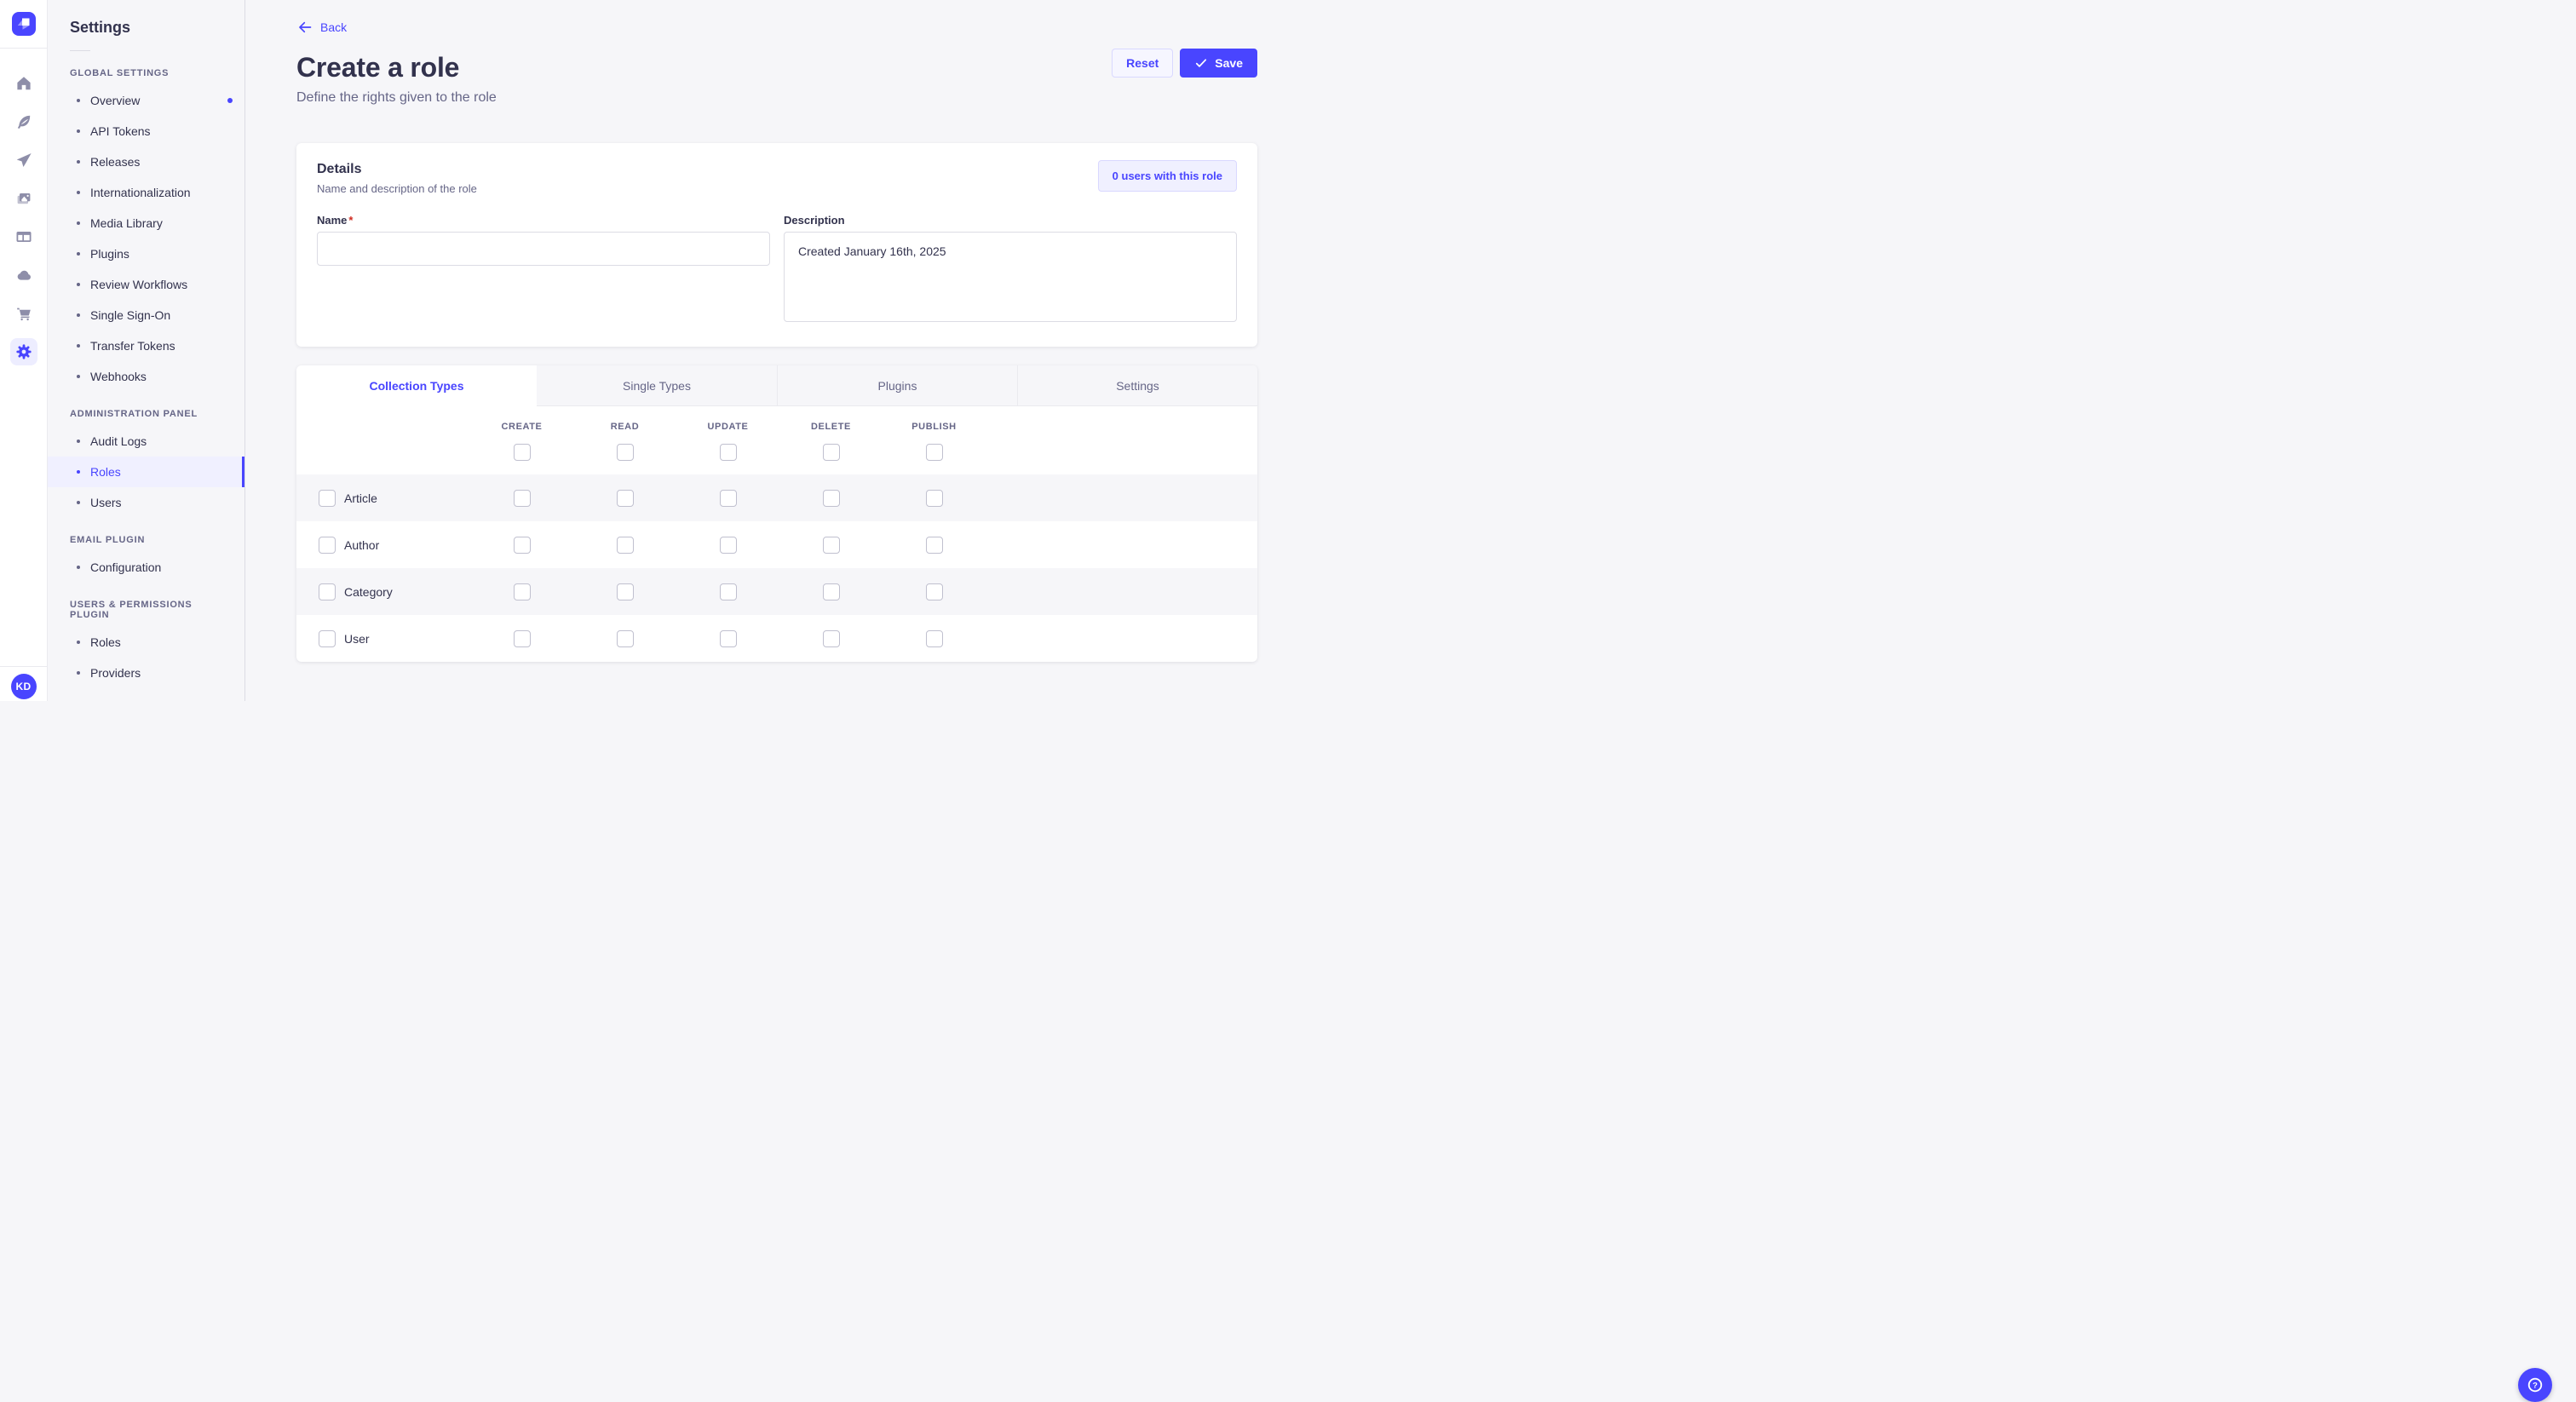  Describe the element at coordinates (934, 427) in the screenshot. I see `column-label: PUBLISH` at that location.